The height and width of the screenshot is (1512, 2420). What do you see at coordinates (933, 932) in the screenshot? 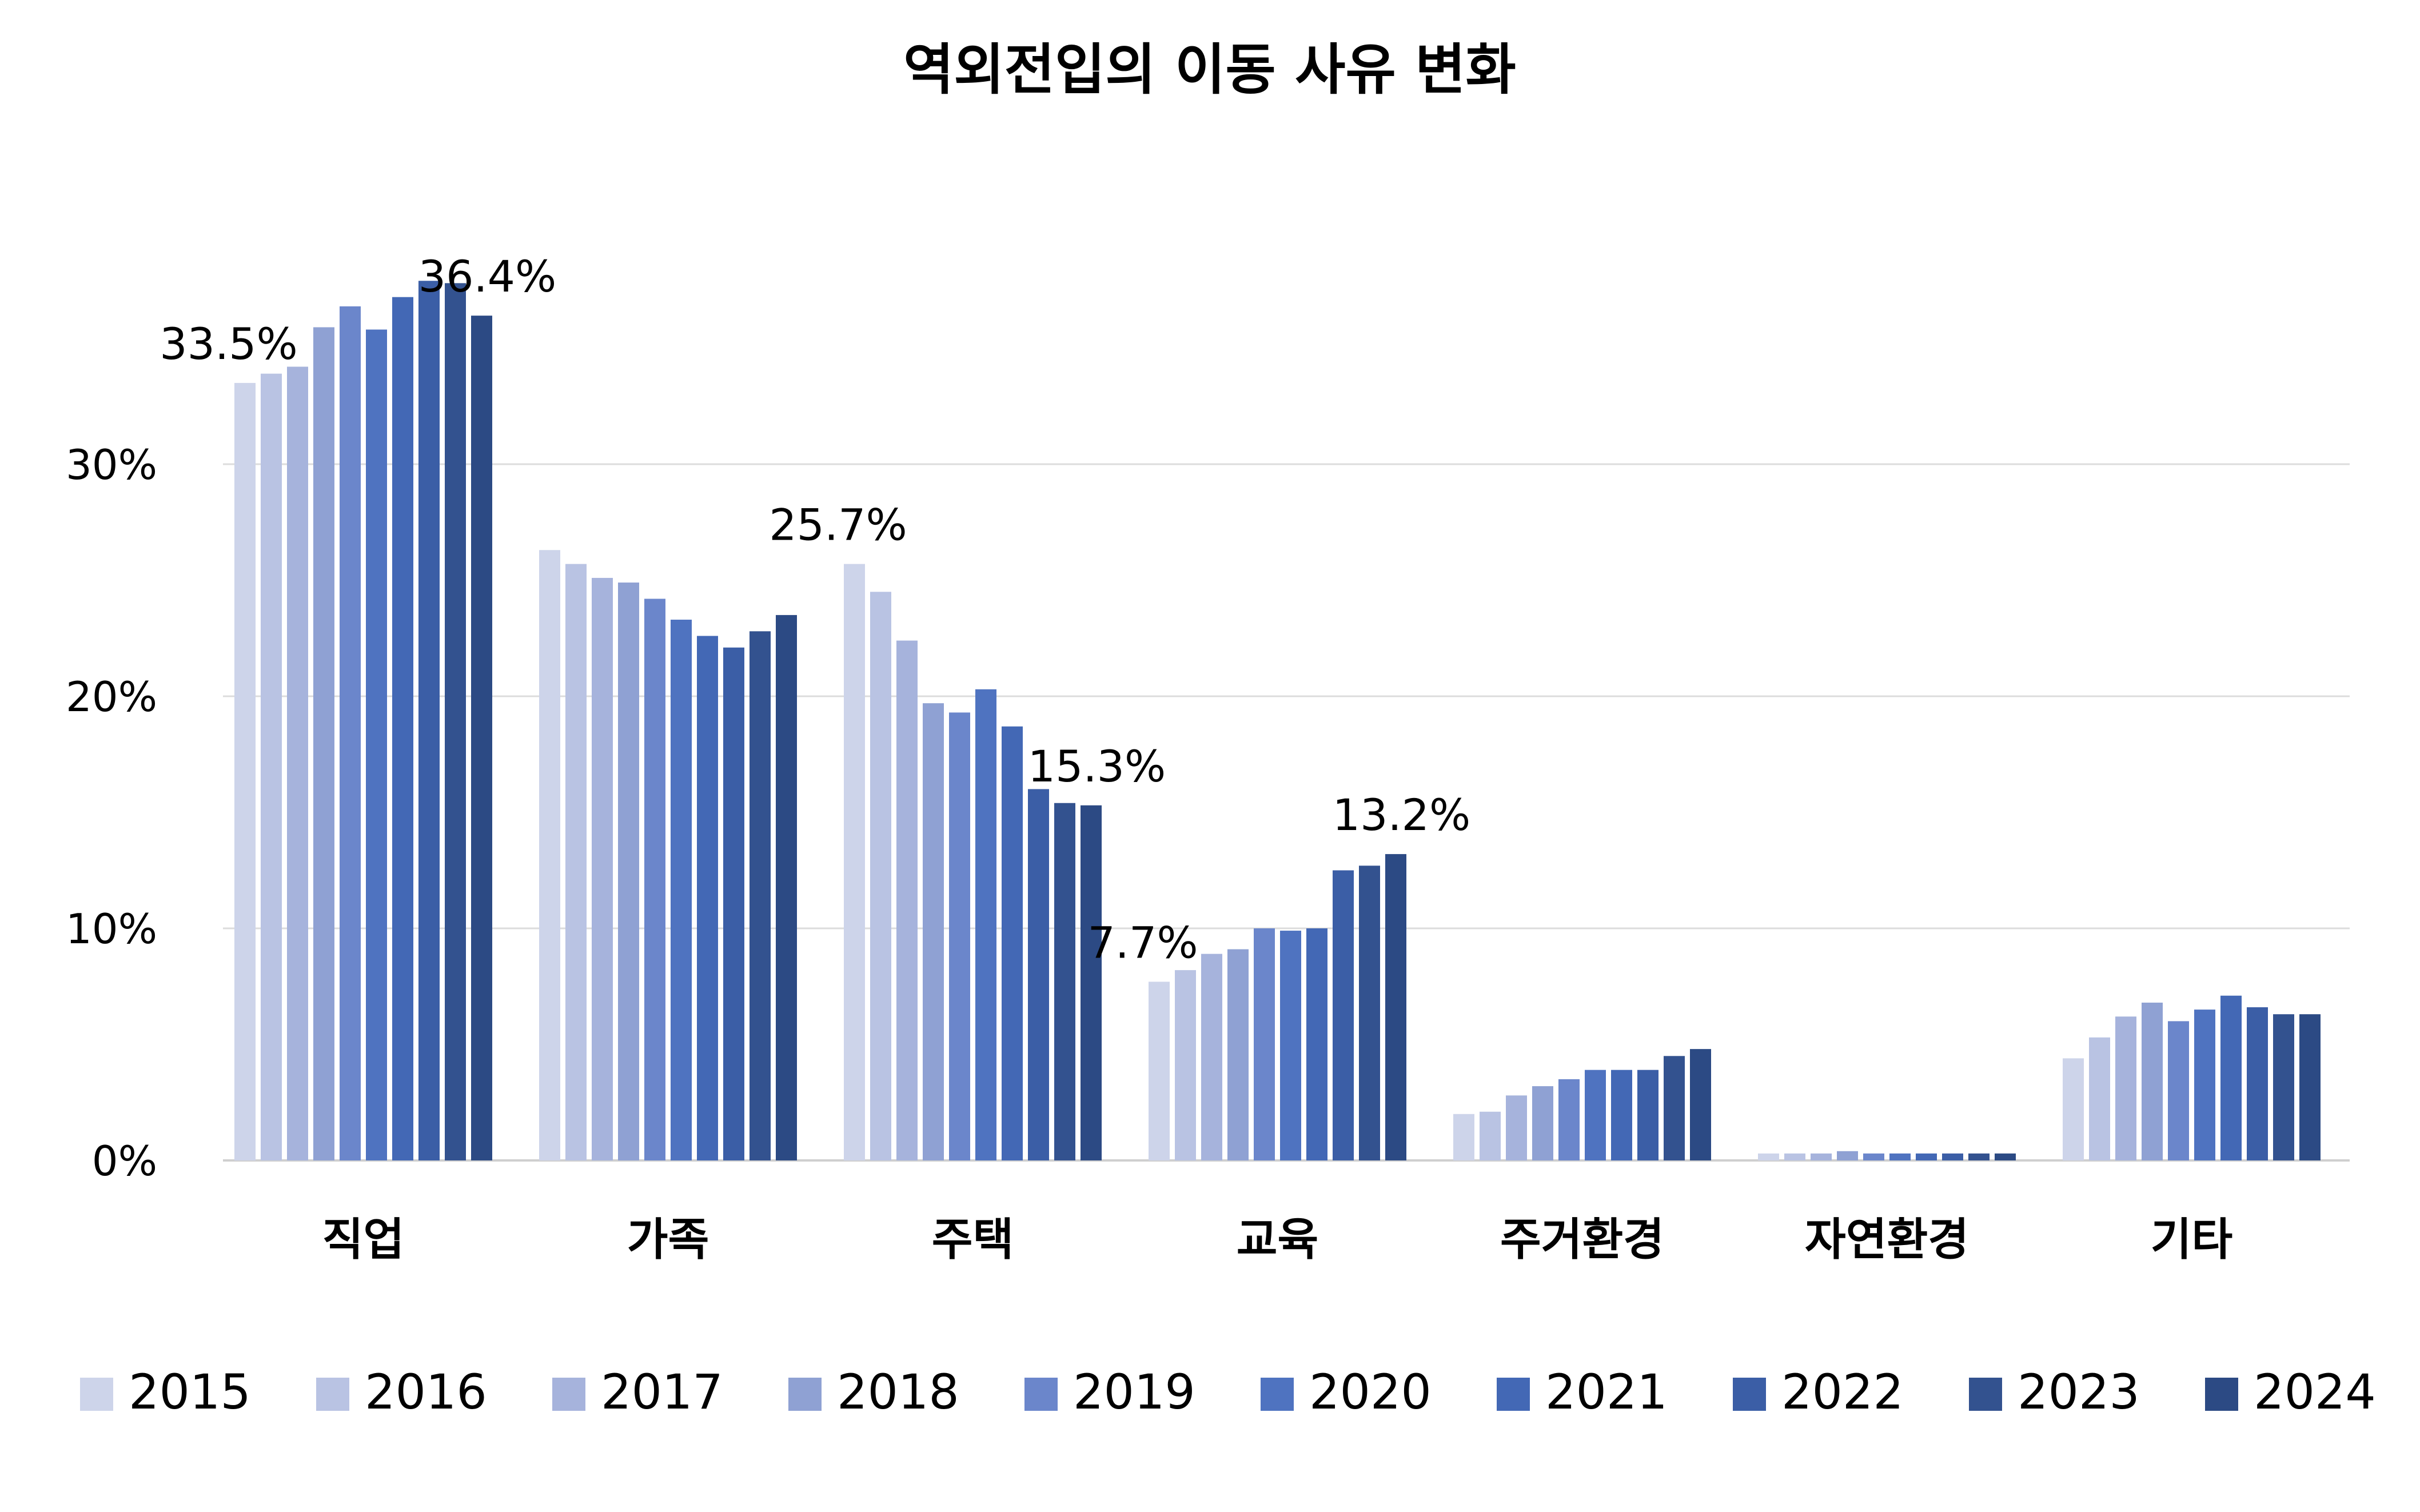
I see `bar-2018-주택` at bounding box center [933, 932].